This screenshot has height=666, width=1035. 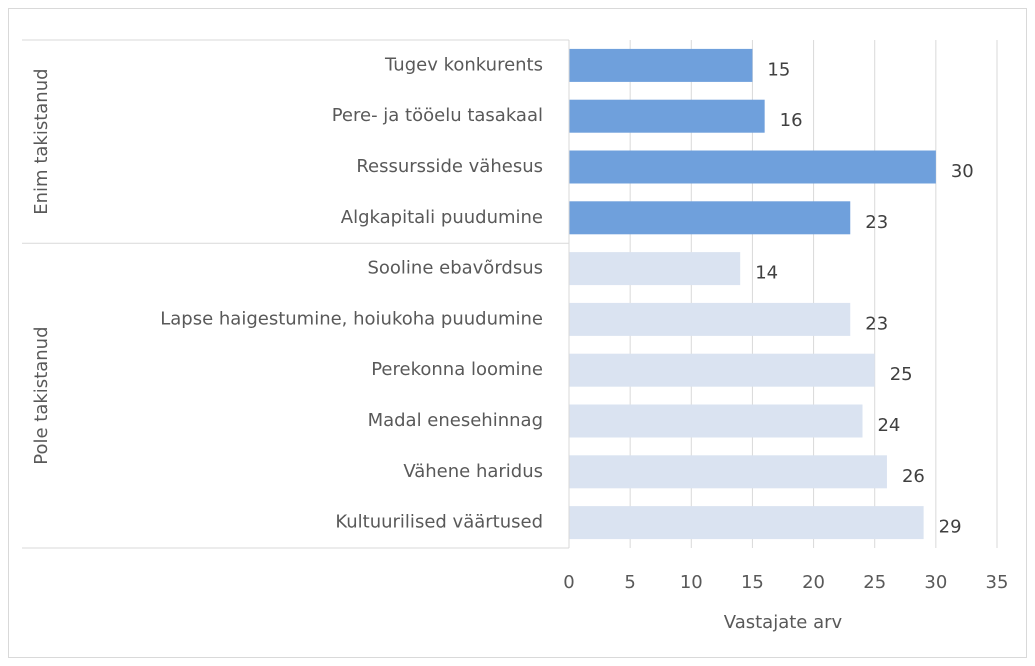 I want to click on y-tick-label: Ressursside vähesus, so click(x=449, y=166).